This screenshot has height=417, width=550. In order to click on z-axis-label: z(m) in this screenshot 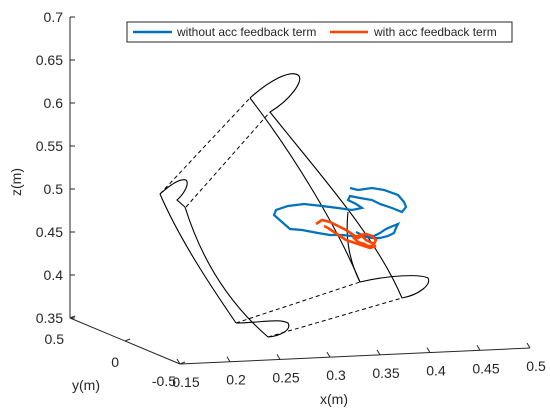, I will do `click(16, 182)`.